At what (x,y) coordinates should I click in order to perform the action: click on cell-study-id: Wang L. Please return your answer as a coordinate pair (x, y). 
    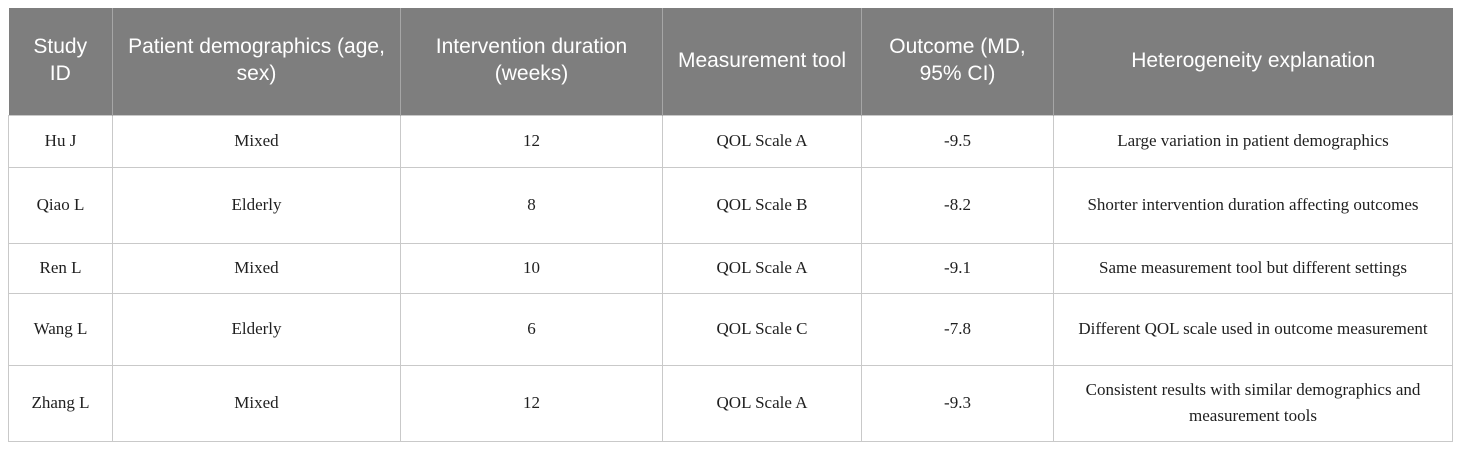
    Looking at the image, I should click on (60, 329).